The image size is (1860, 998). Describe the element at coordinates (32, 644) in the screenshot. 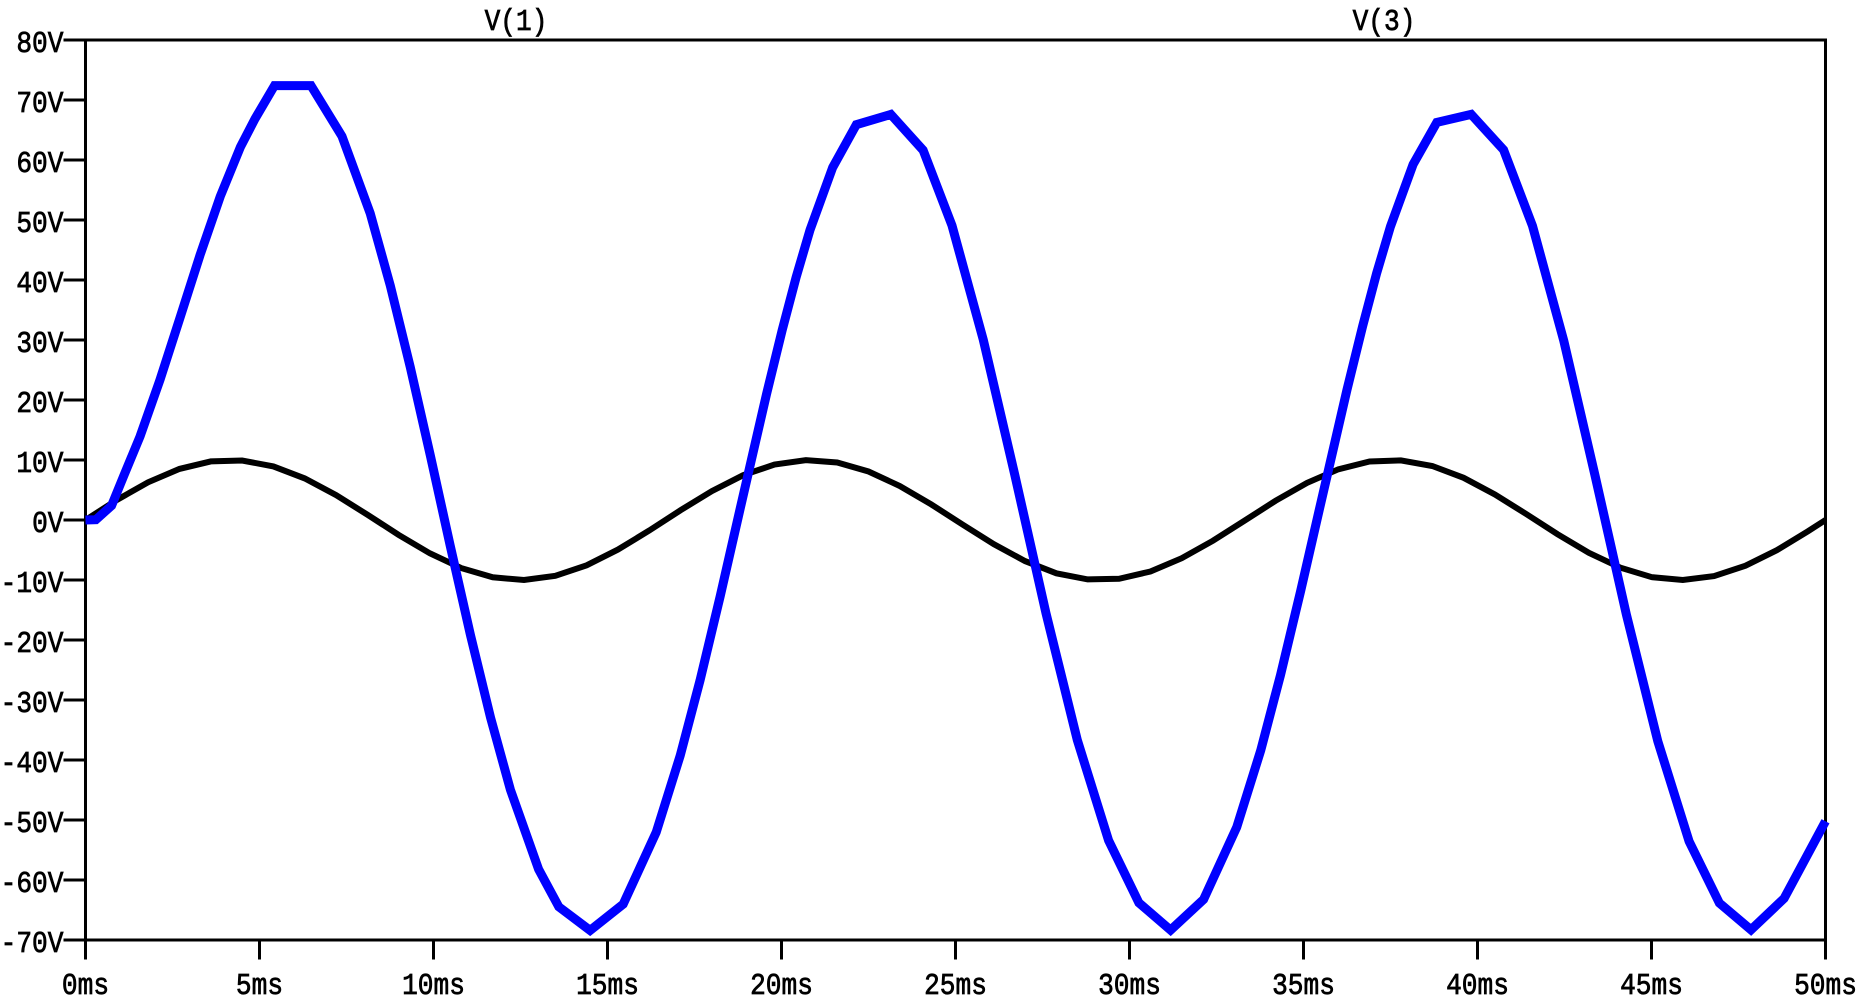

I see `svg-text: -20V` at that location.